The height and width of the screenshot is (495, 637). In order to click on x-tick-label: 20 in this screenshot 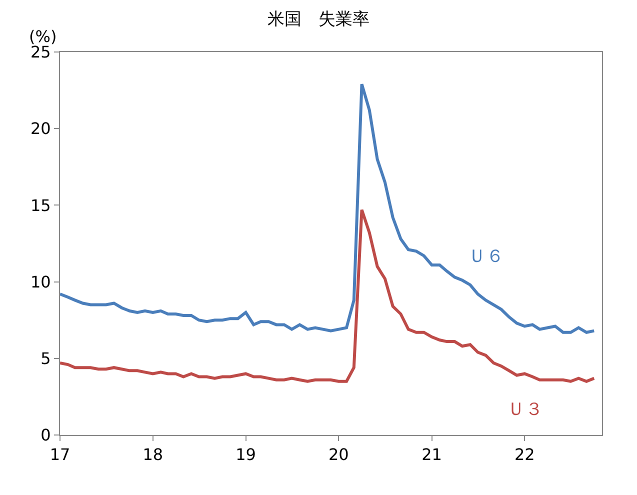, I will do `click(338, 454)`.